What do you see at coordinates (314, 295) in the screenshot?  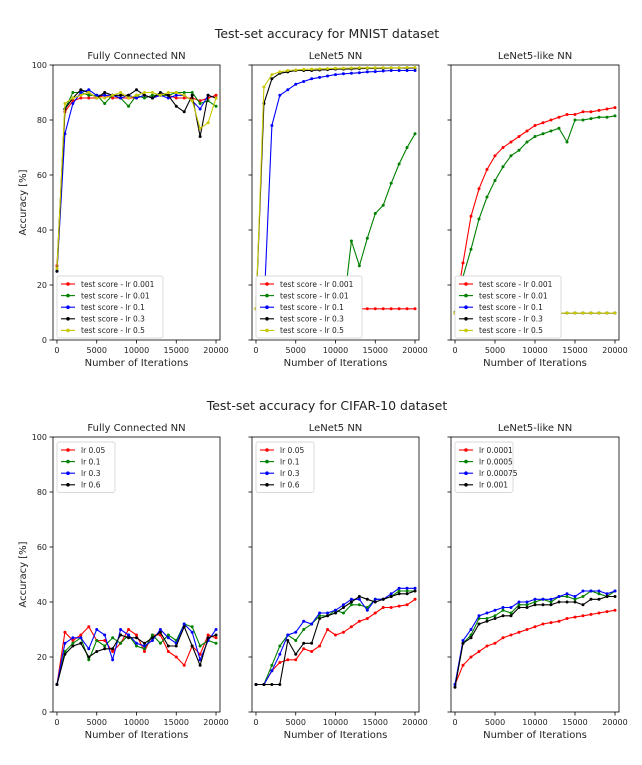 I see `legend-entry: test score - lr 0.01` at bounding box center [314, 295].